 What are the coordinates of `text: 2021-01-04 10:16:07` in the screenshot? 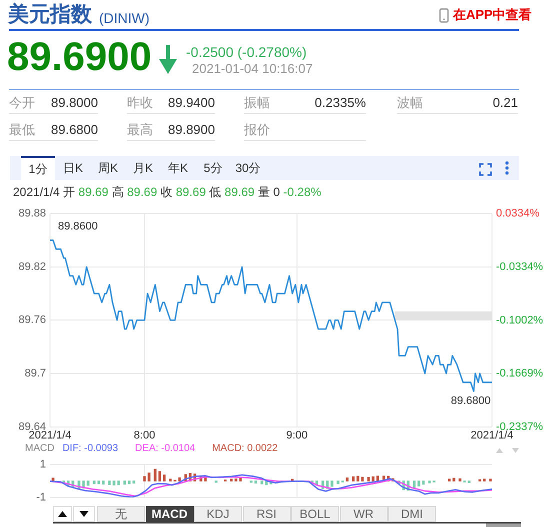 It's located at (252, 69).